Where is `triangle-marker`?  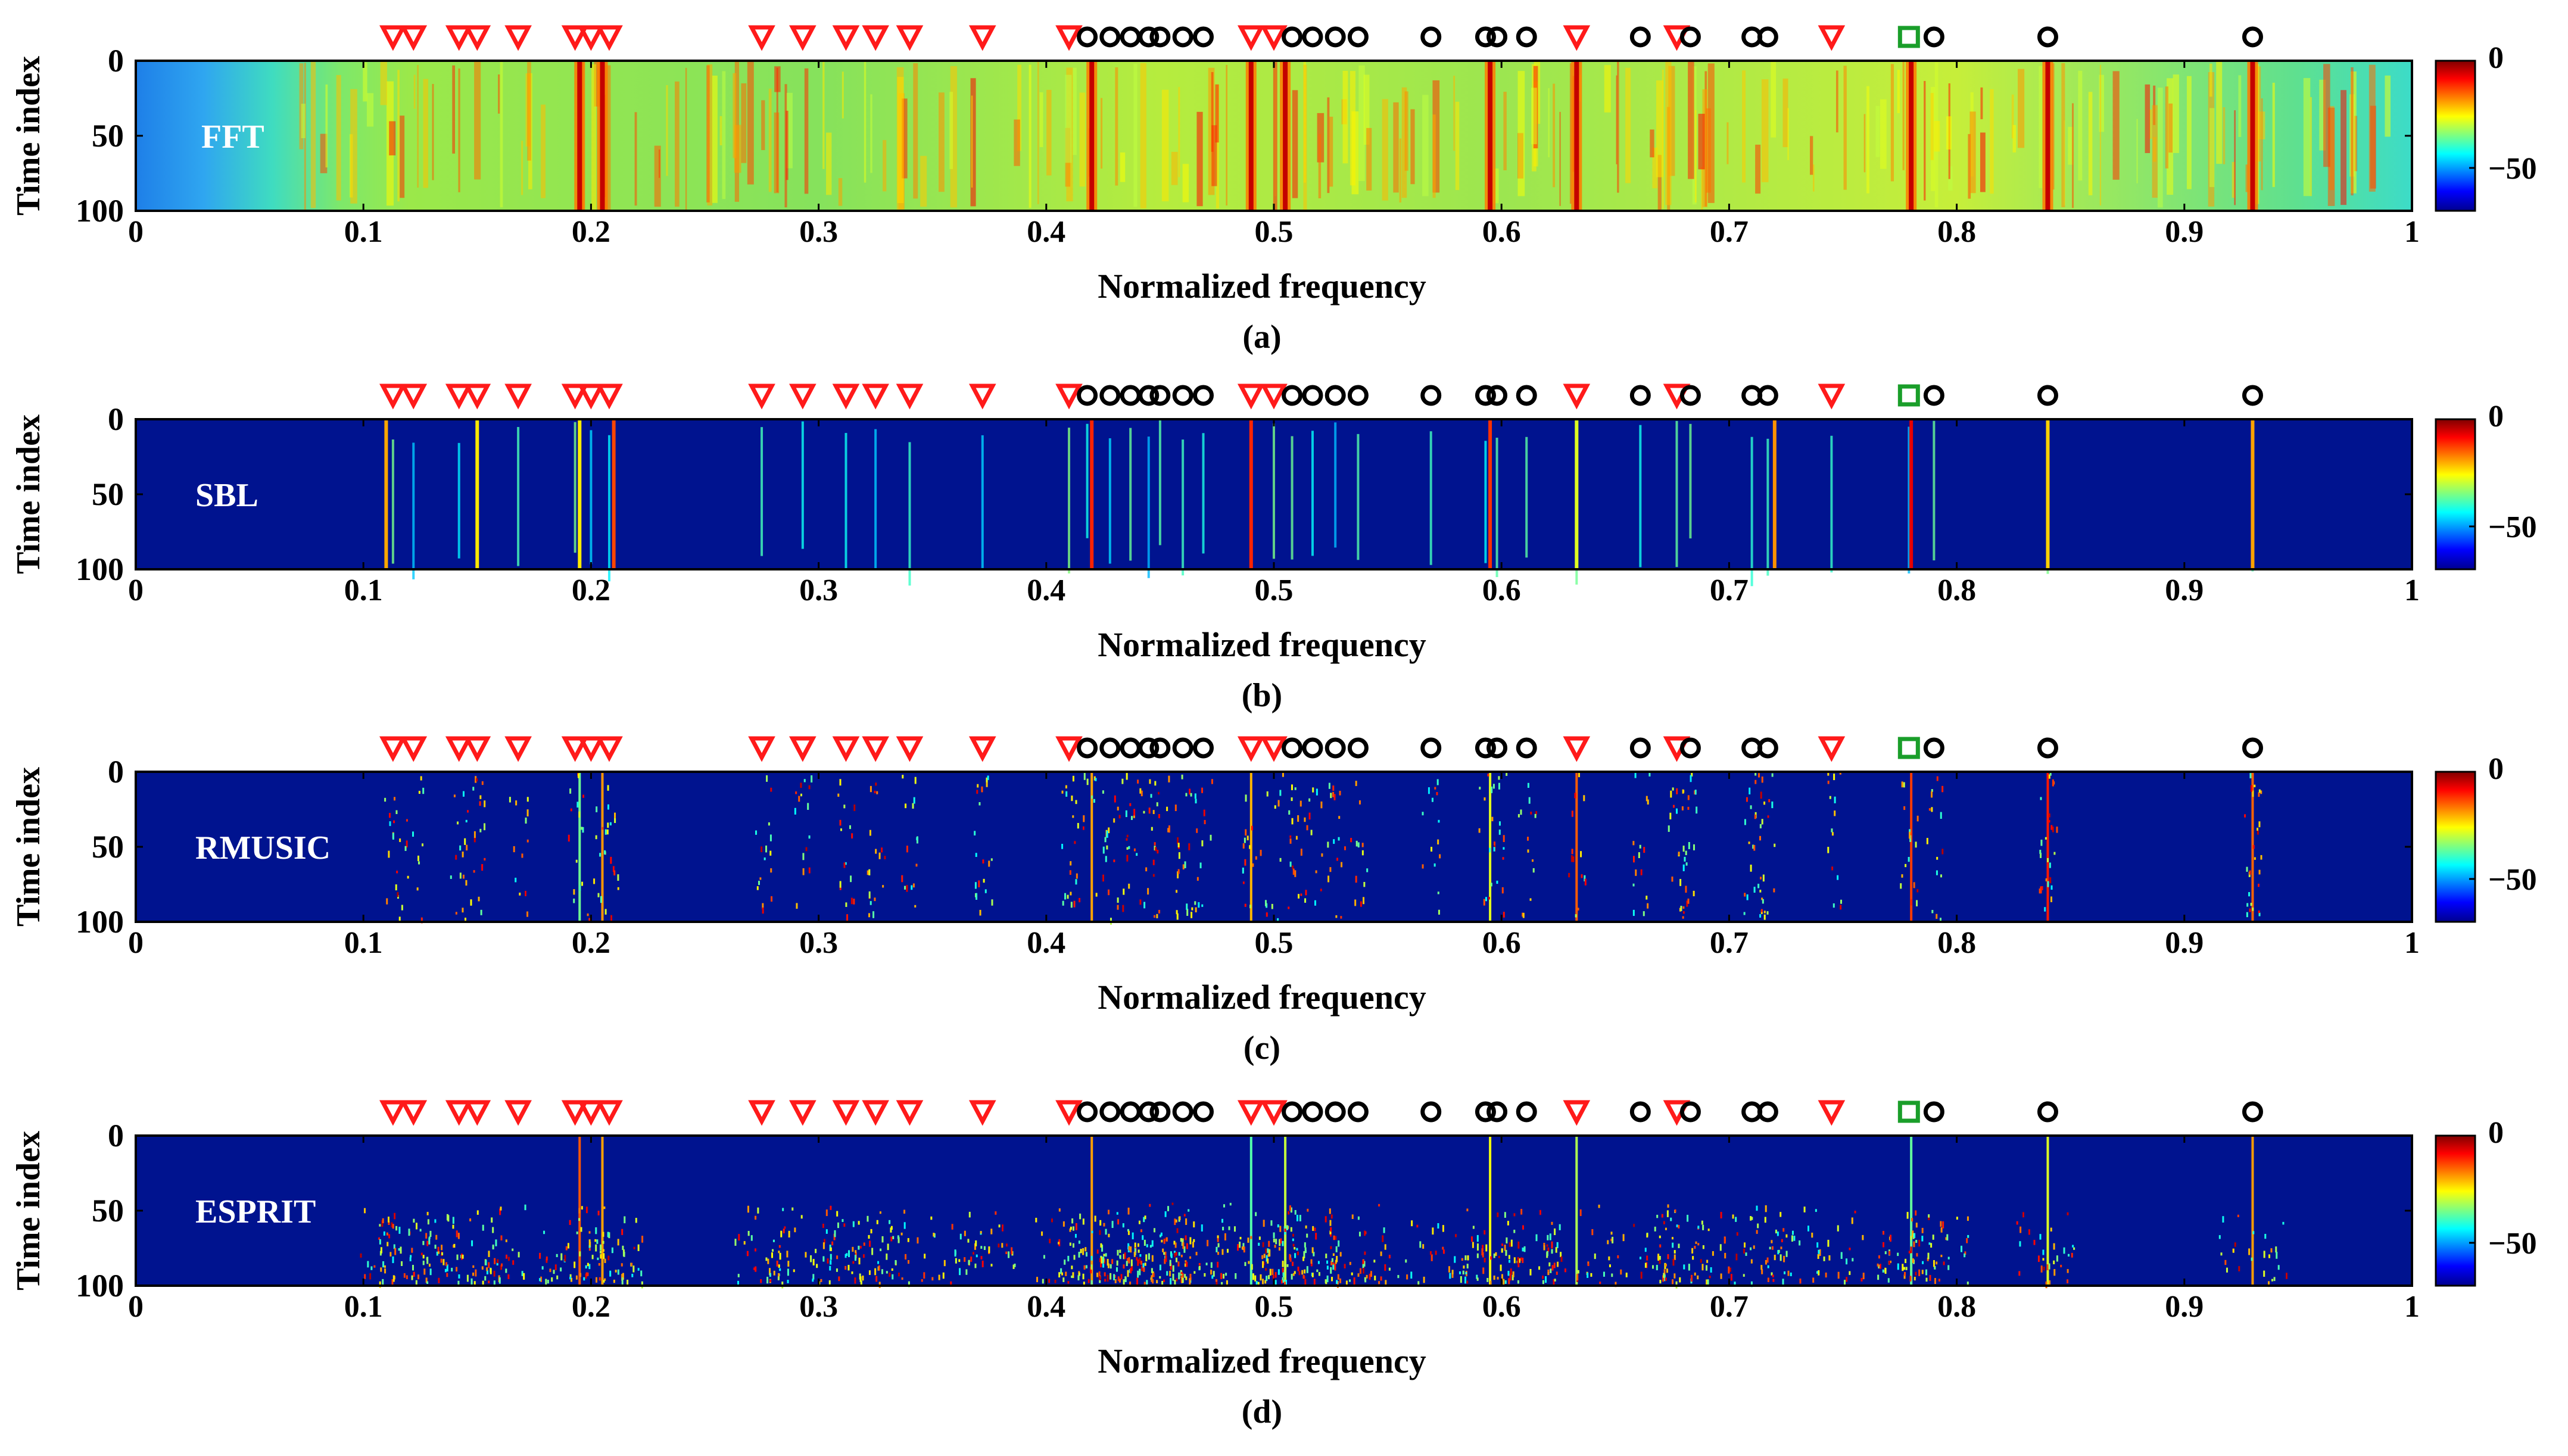 triangle-marker is located at coordinates (477, 397).